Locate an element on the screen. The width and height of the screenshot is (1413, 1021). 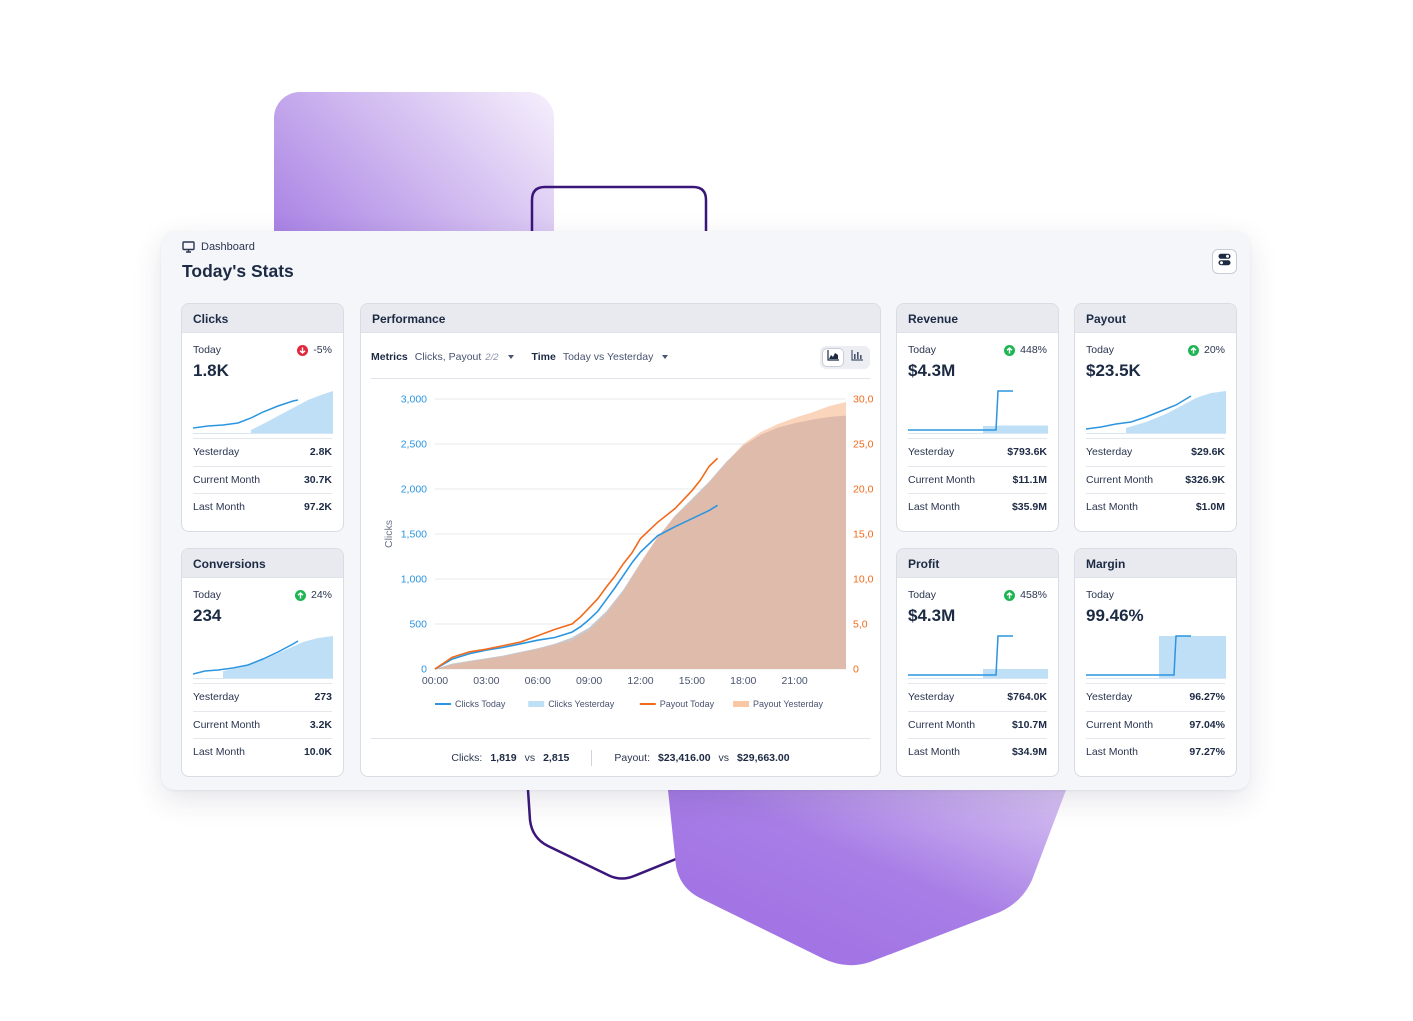
metrics-dropdown: Clicks, Payout 2/2 is located at coordinates (464, 357).